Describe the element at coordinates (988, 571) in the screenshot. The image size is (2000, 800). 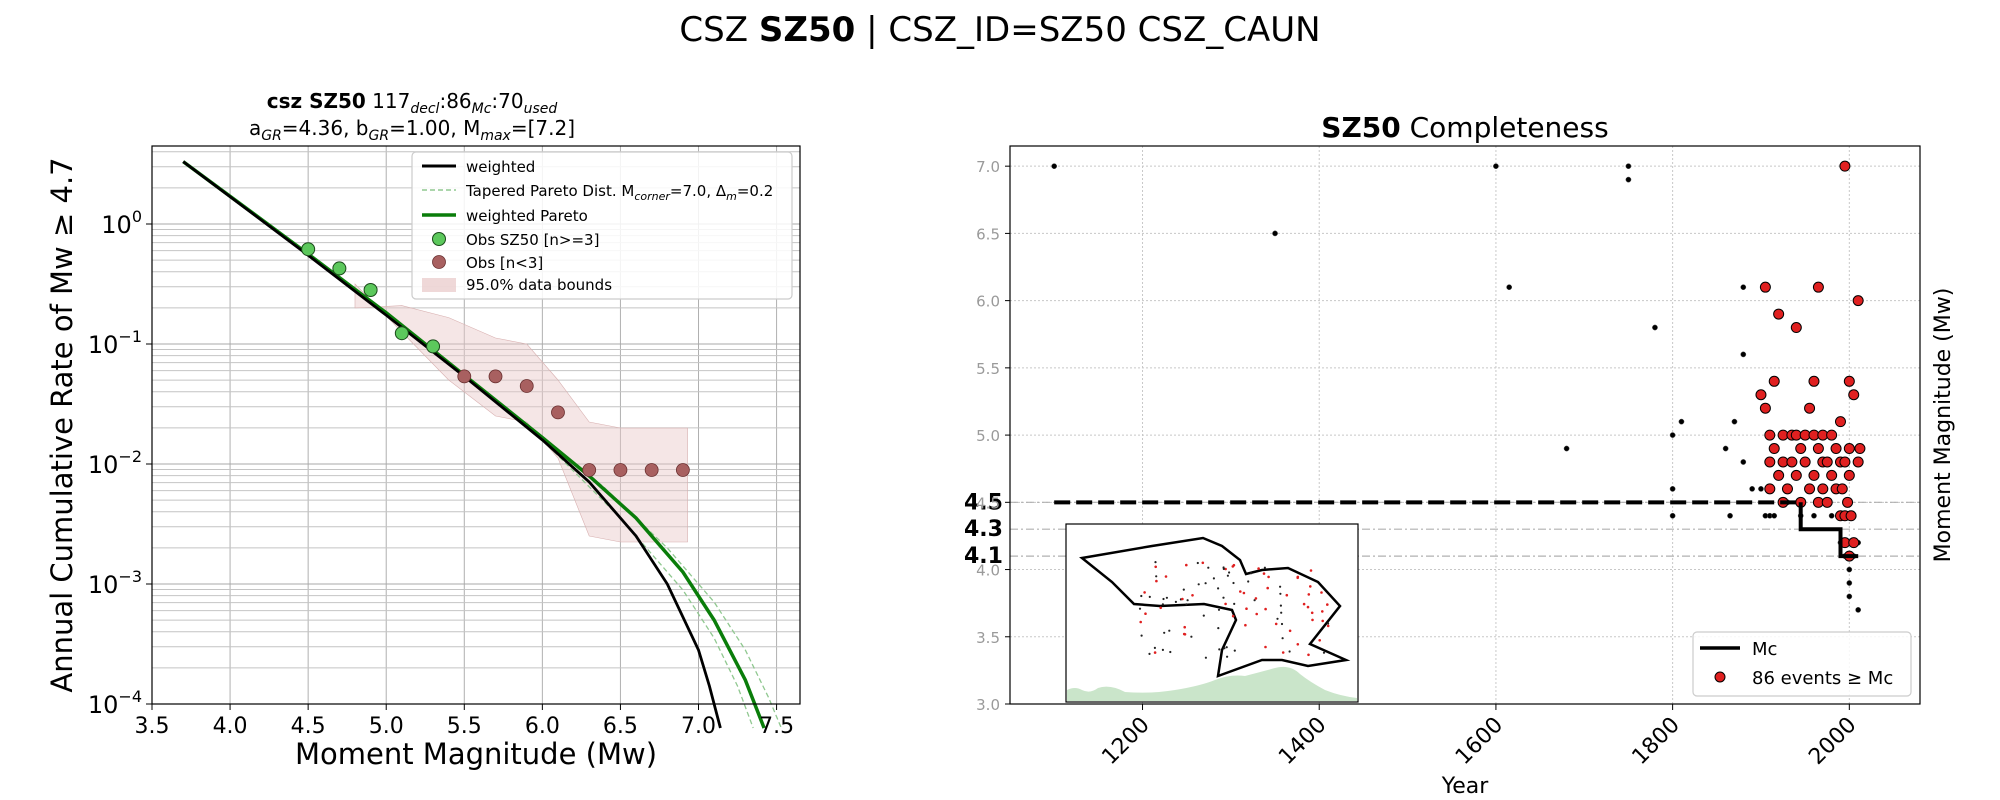
I see `right-y-tick-label: 4.0` at that location.